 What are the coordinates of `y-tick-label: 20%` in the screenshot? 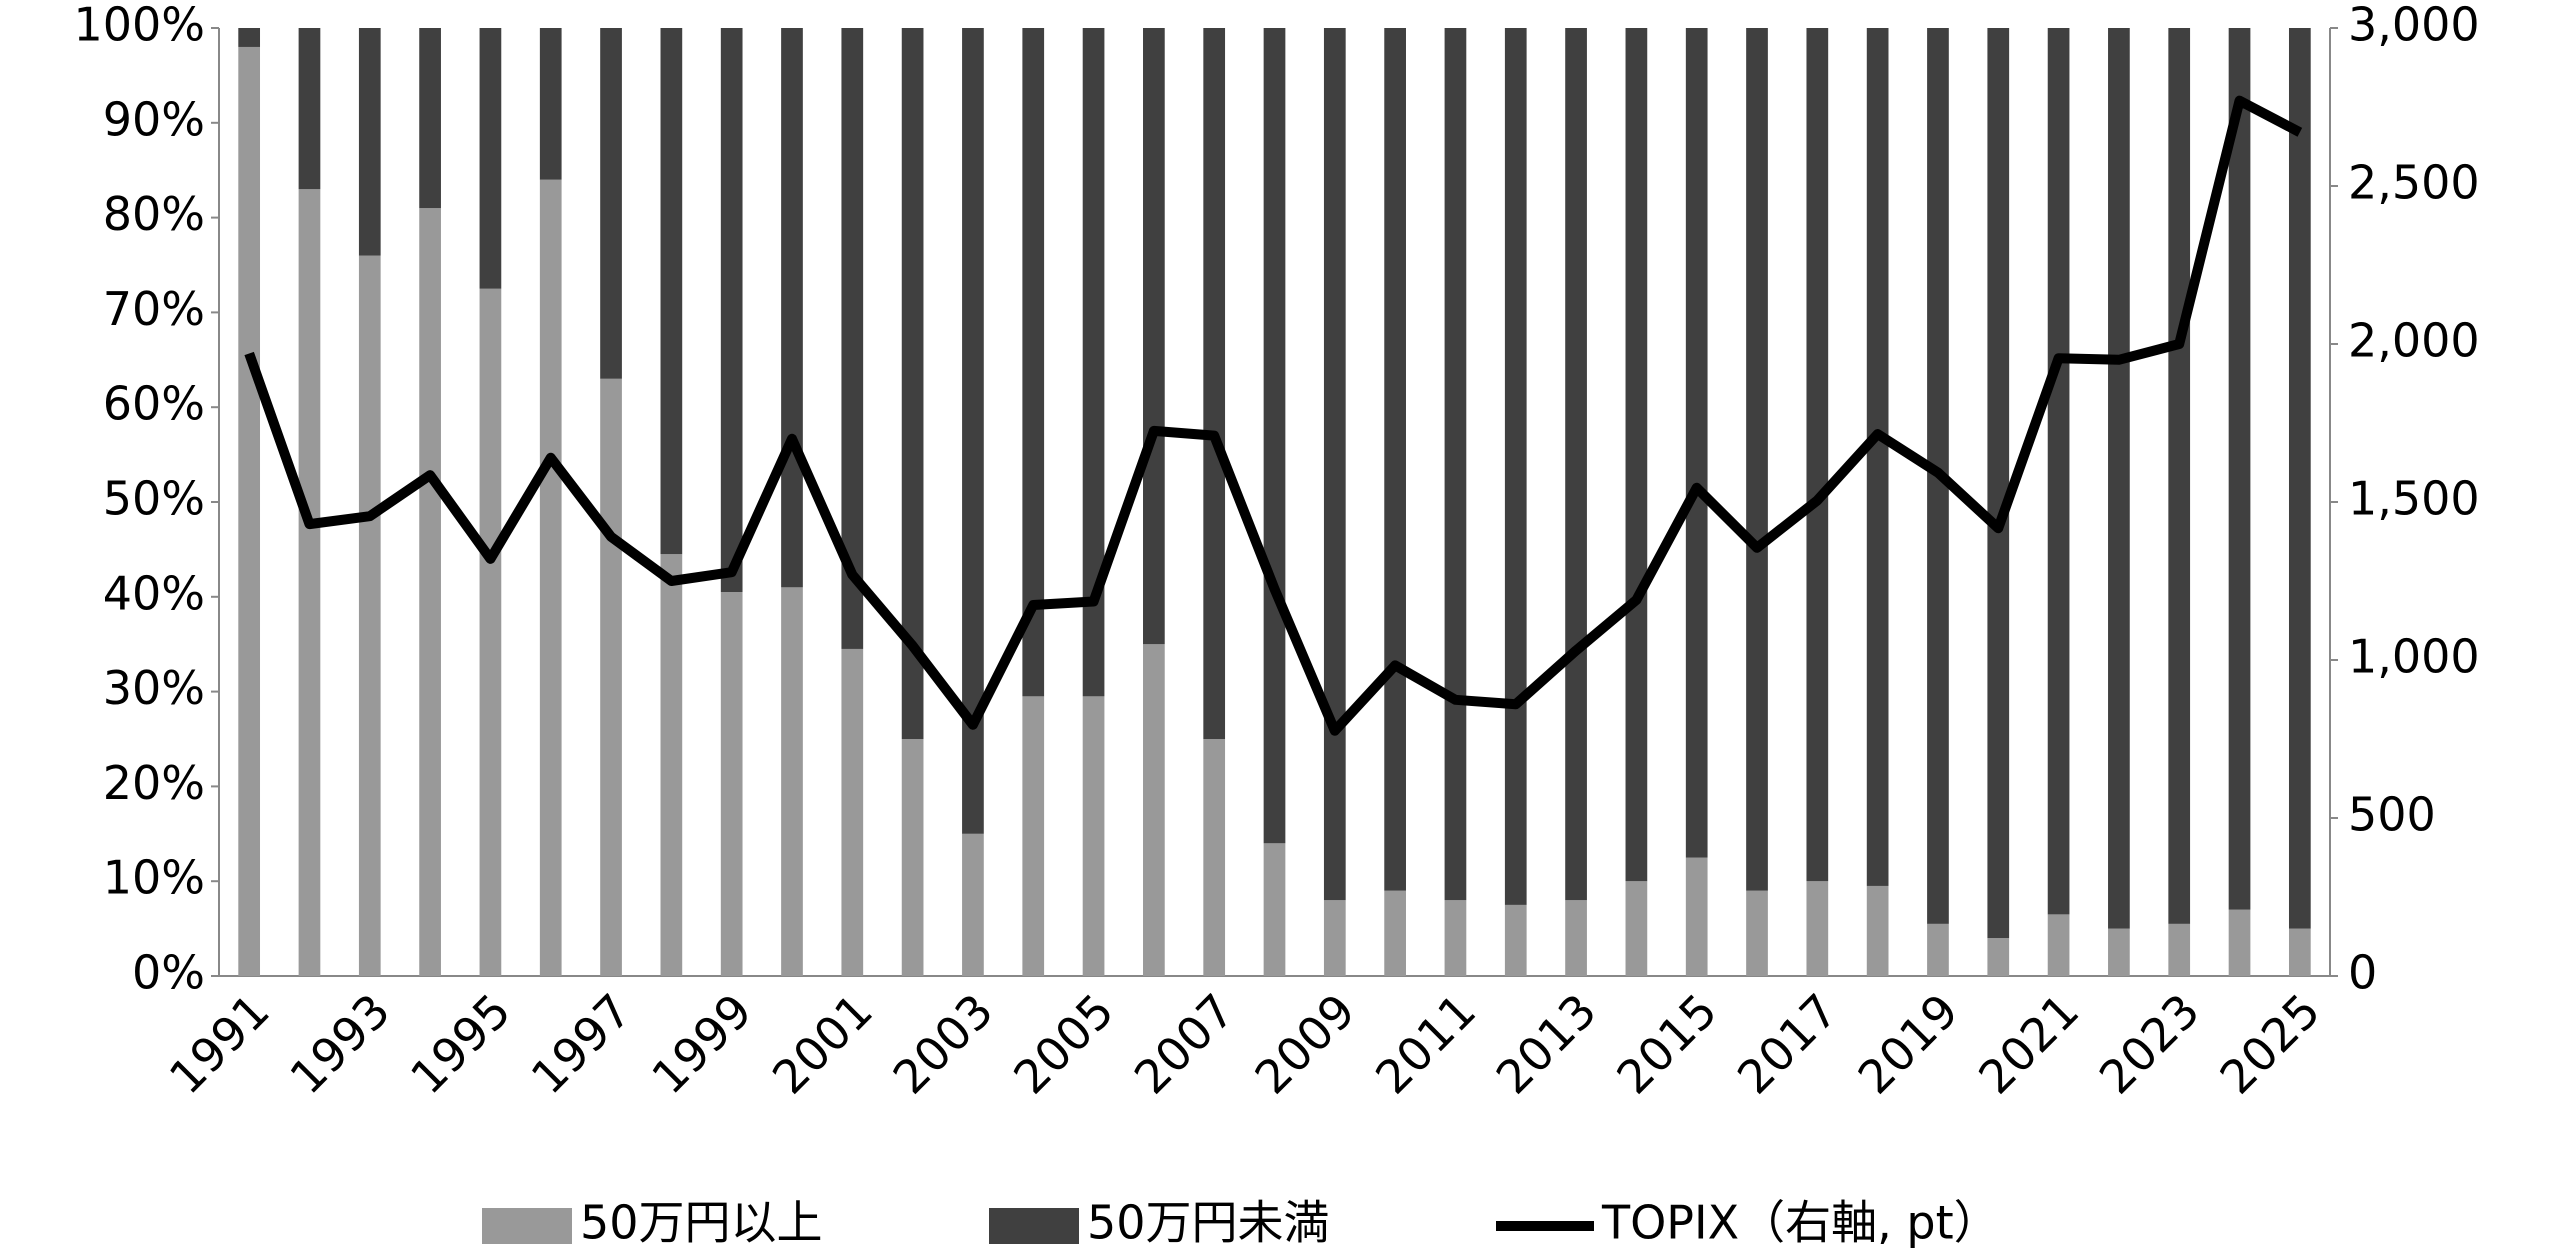 It's located at (154, 783).